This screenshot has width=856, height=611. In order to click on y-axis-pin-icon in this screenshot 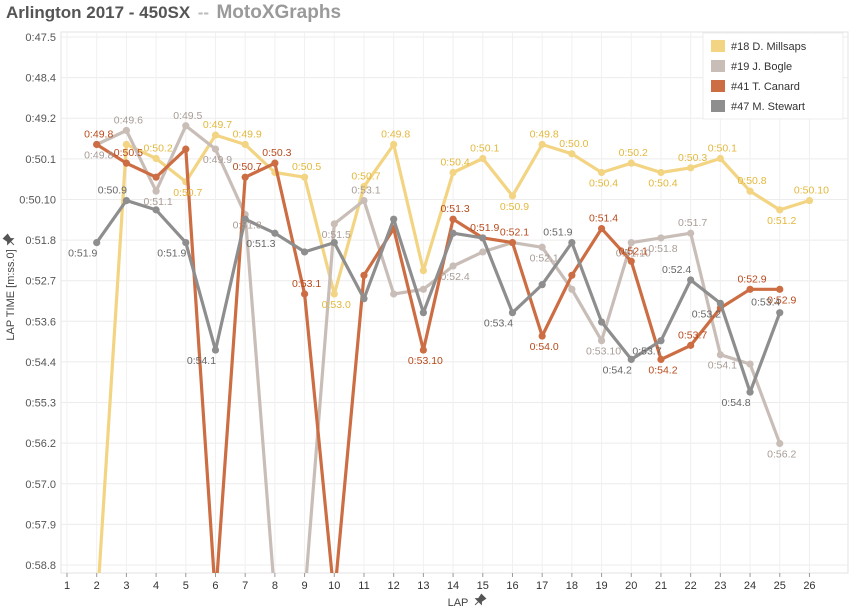, I will do `click(9, 240)`.